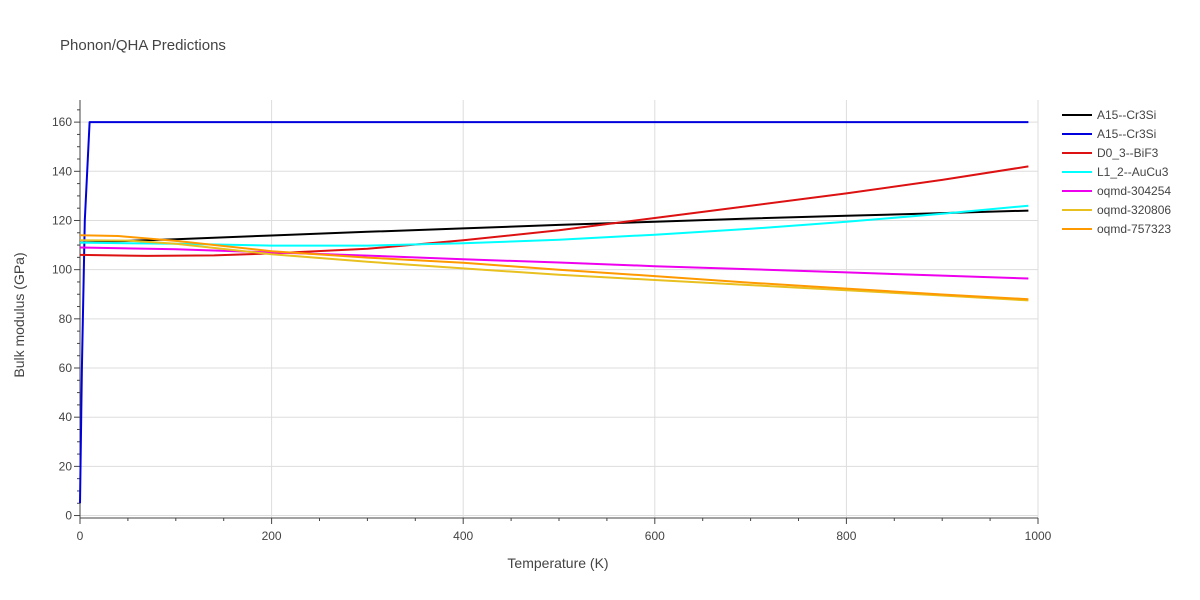  I want to click on y-tick-label: 140, so click(62, 171).